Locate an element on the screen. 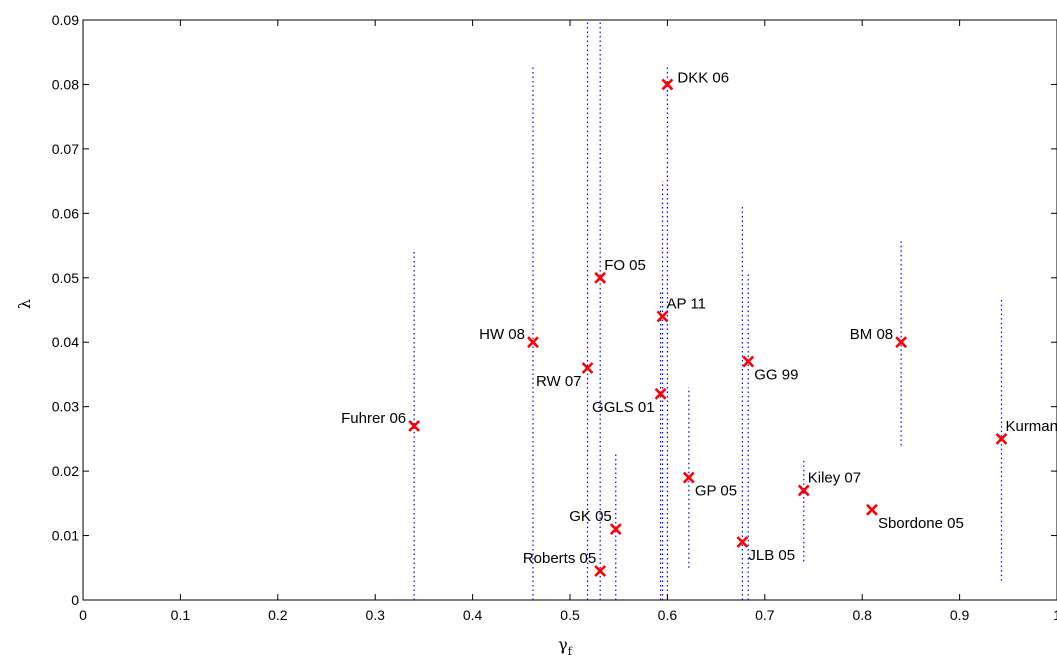 This screenshot has width=1057, height=660. y-tick-label: 0.08 is located at coordinates (65, 84).